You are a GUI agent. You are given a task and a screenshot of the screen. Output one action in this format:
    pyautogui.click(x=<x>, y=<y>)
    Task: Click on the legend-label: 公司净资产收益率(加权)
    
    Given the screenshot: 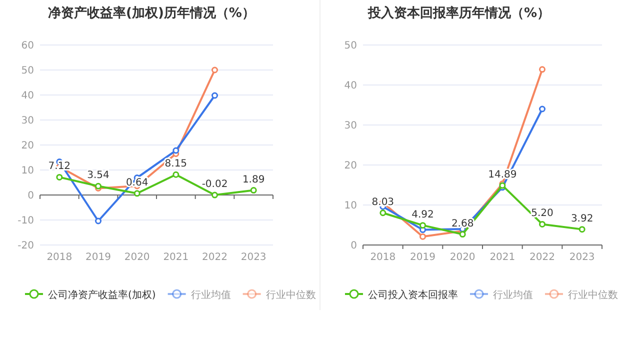 What is the action you would take?
    pyautogui.click(x=102, y=295)
    